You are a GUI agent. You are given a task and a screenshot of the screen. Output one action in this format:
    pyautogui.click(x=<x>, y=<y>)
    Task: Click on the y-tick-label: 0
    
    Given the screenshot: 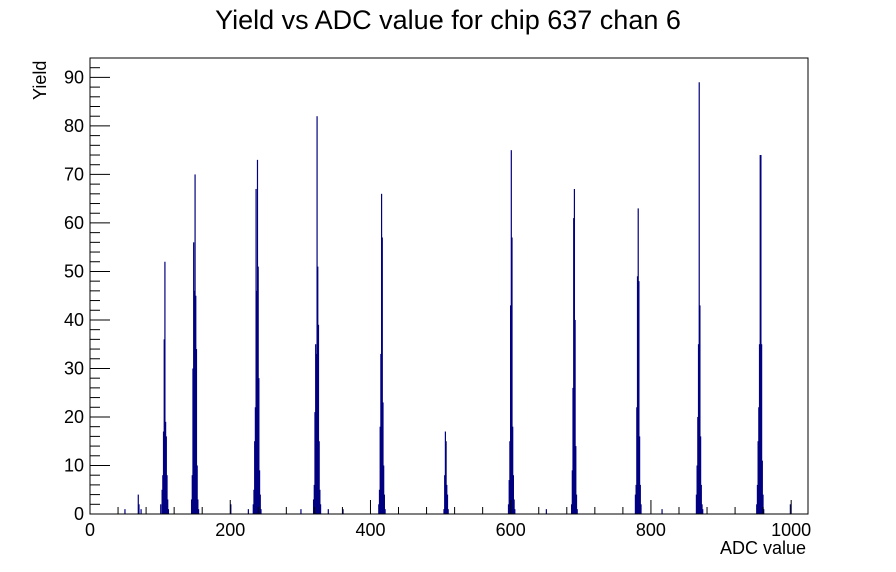 What is the action you would take?
    pyautogui.click(x=79, y=514)
    